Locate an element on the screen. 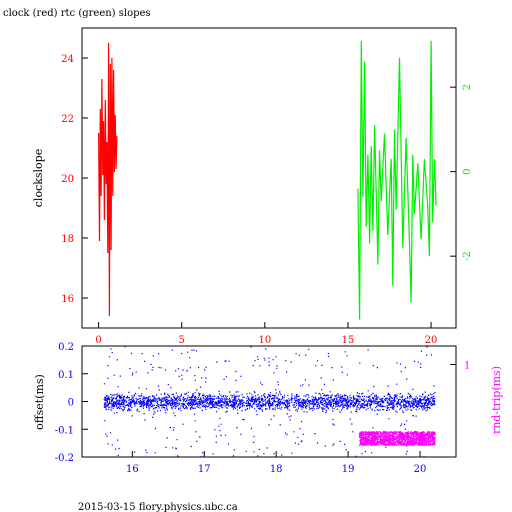 Image resolution: width=512 pixels, height=512 pixels. series-offset-points is located at coordinates (269, 402).